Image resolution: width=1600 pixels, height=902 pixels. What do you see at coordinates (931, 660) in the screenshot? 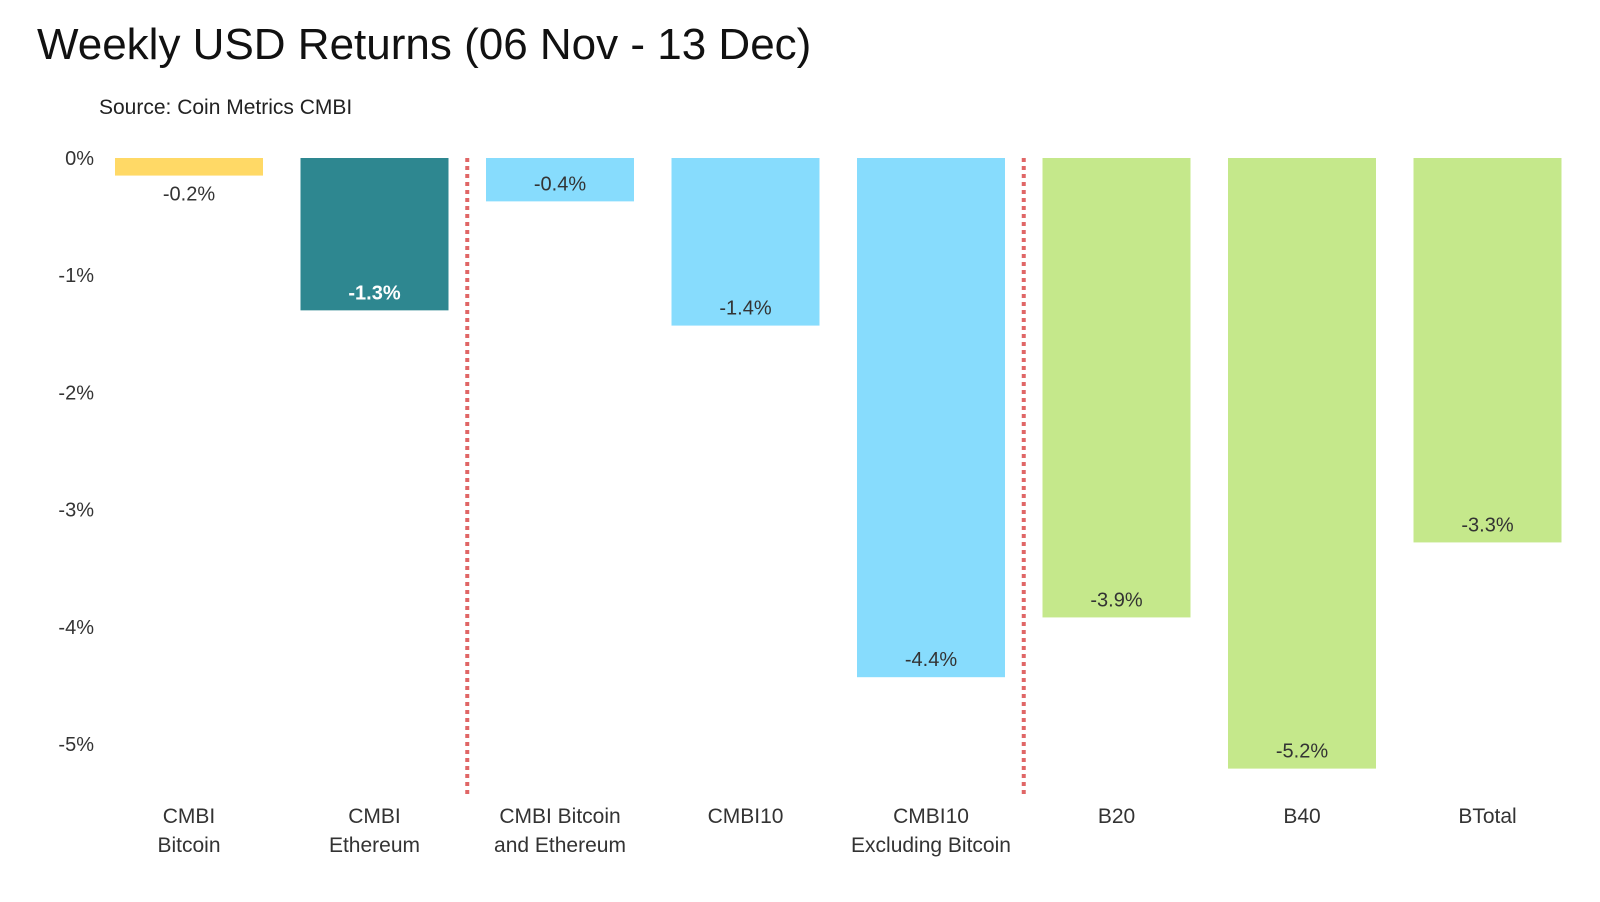
I see `bar-value-label: -4.4%` at bounding box center [931, 660].